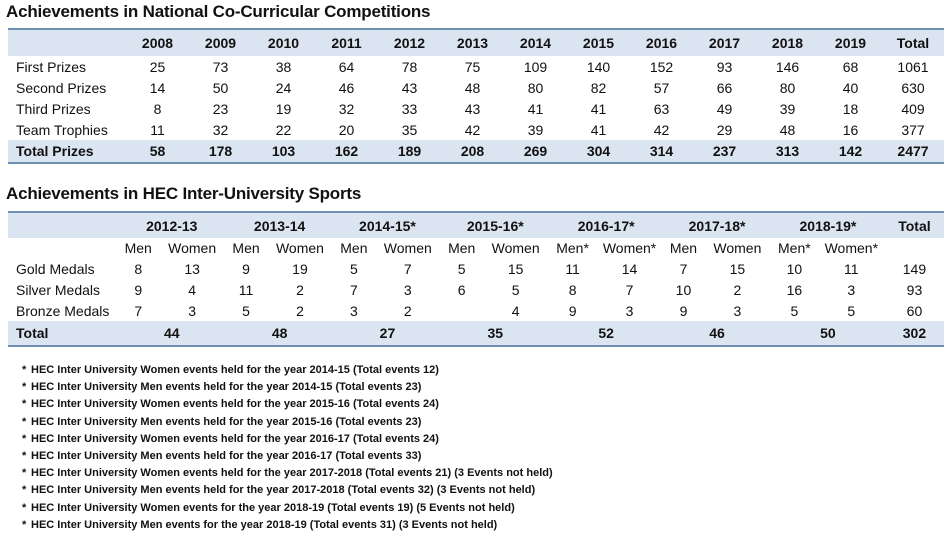 This screenshot has width=950, height=540. Describe the element at coordinates (661, 66) in the screenshot. I see `table1-cell: 152` at that location.